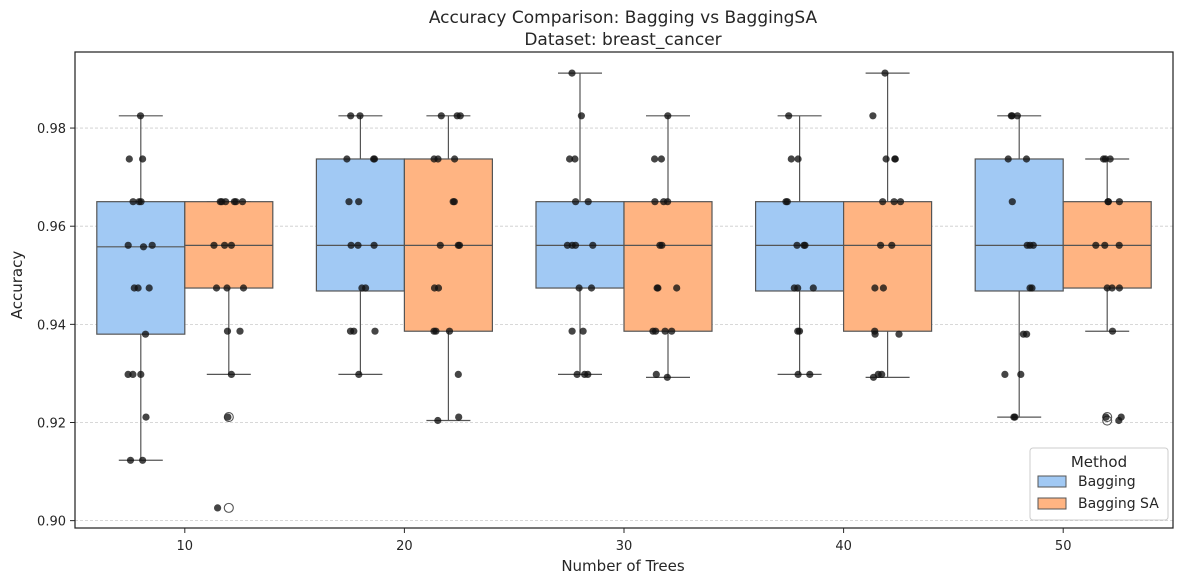  What do you see at coordinates (1063, 546) in the screenshot?
I see `x-tick-label: 50` at bounding box center [1063, 546].